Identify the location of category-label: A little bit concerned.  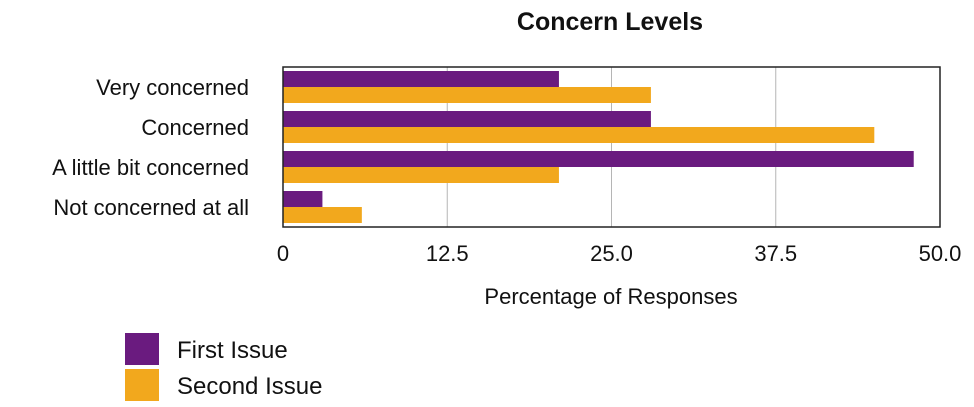
(150, 167).